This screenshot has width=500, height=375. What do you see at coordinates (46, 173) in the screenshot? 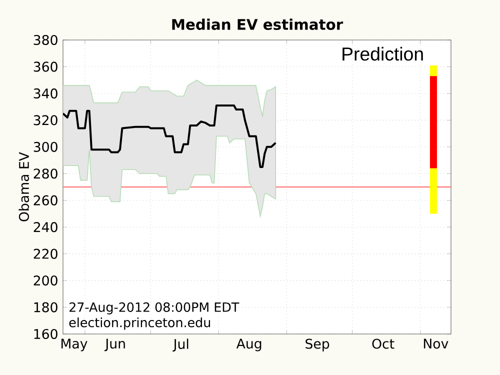
I see `y-tick-label: 280` at bounding box center [46, 173].